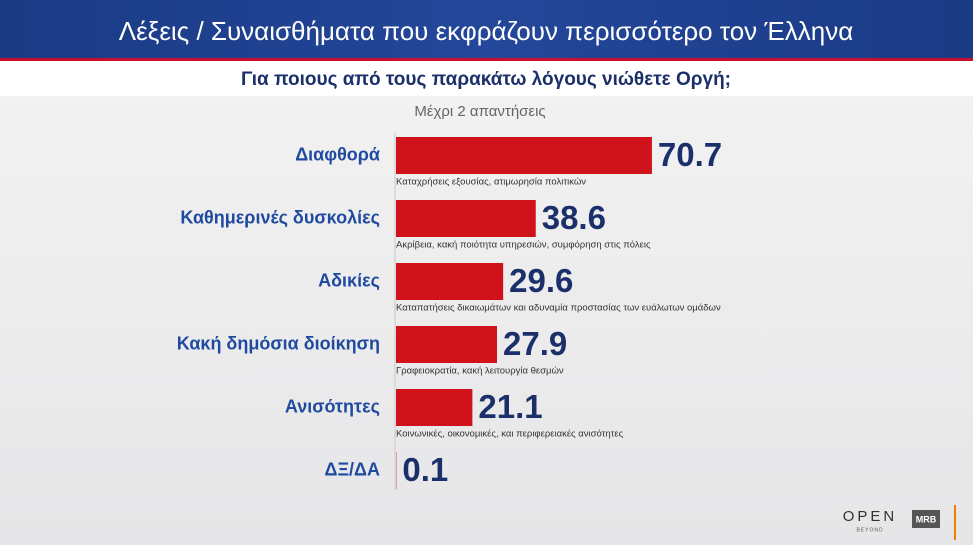  I want to click on value-label: 70.7, so click(690, 154).